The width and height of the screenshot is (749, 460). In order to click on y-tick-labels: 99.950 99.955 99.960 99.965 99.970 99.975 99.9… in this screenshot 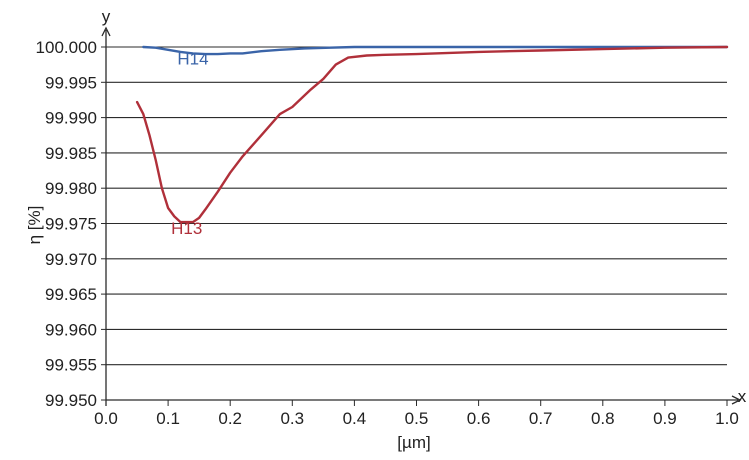, I will do `click(66, 224)`.